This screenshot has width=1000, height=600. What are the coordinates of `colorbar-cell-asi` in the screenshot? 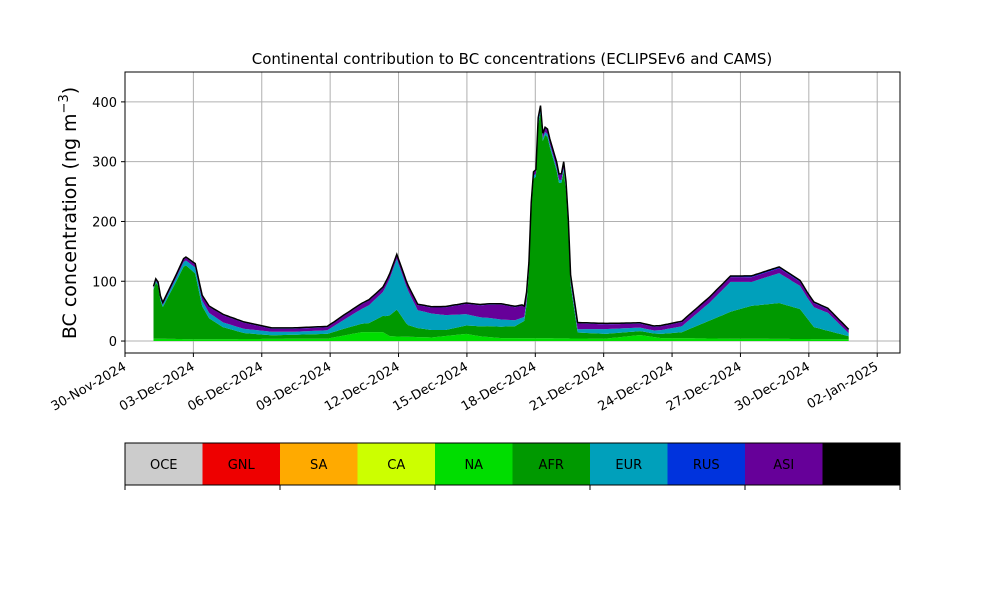 It's located at (784, 464).